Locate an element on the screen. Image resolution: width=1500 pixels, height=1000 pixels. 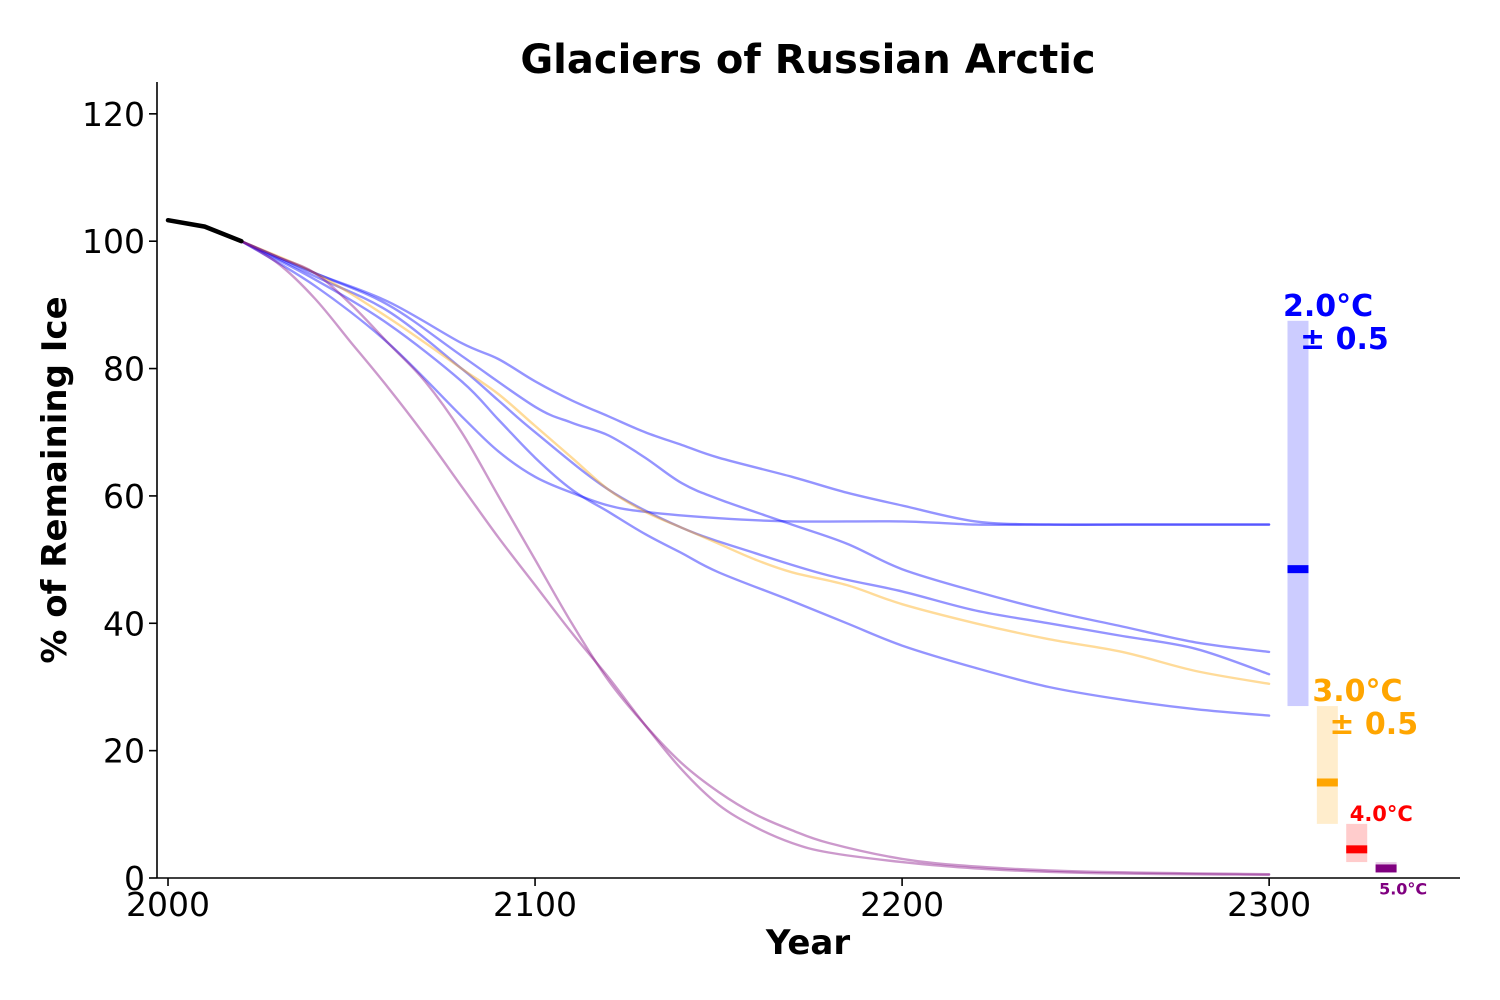
range-label-3: 4.0°C is located at coordinates (1381, 814).